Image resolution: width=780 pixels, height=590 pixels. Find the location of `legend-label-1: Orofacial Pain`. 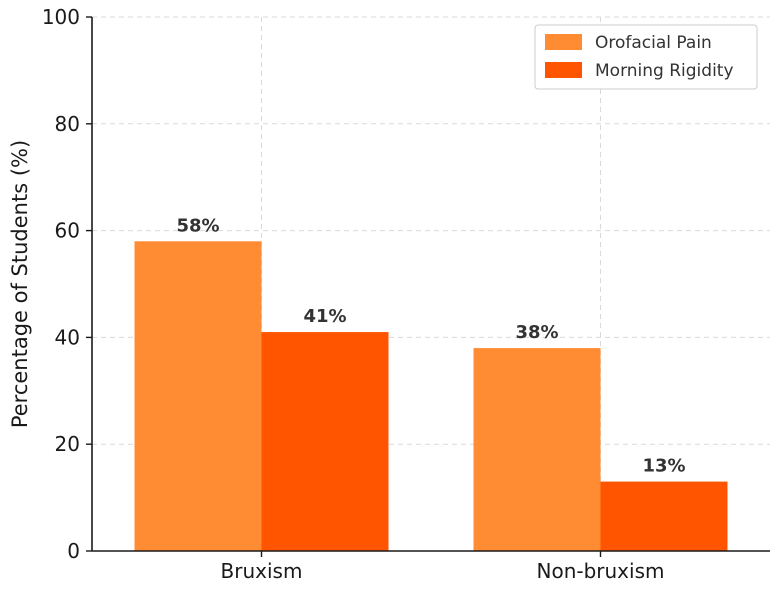

legend-label-1: Orofacial Pain is located at coordinates (653, 43).